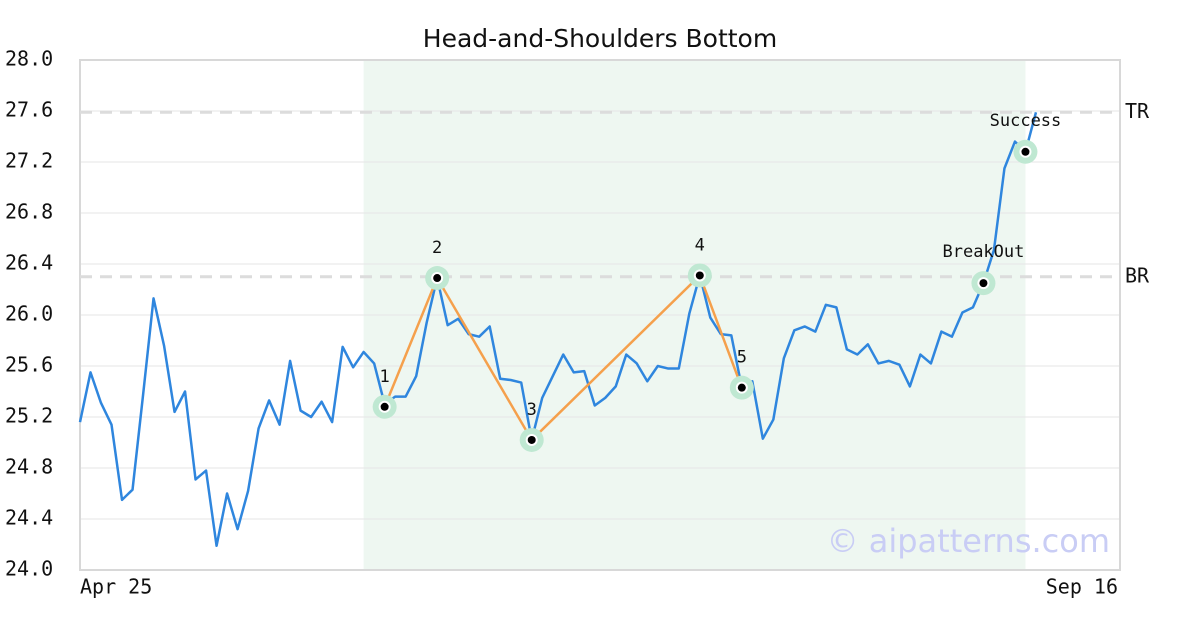 The image size is (1200, 630). I want to click on marker-label: 4, so click(700, 245).